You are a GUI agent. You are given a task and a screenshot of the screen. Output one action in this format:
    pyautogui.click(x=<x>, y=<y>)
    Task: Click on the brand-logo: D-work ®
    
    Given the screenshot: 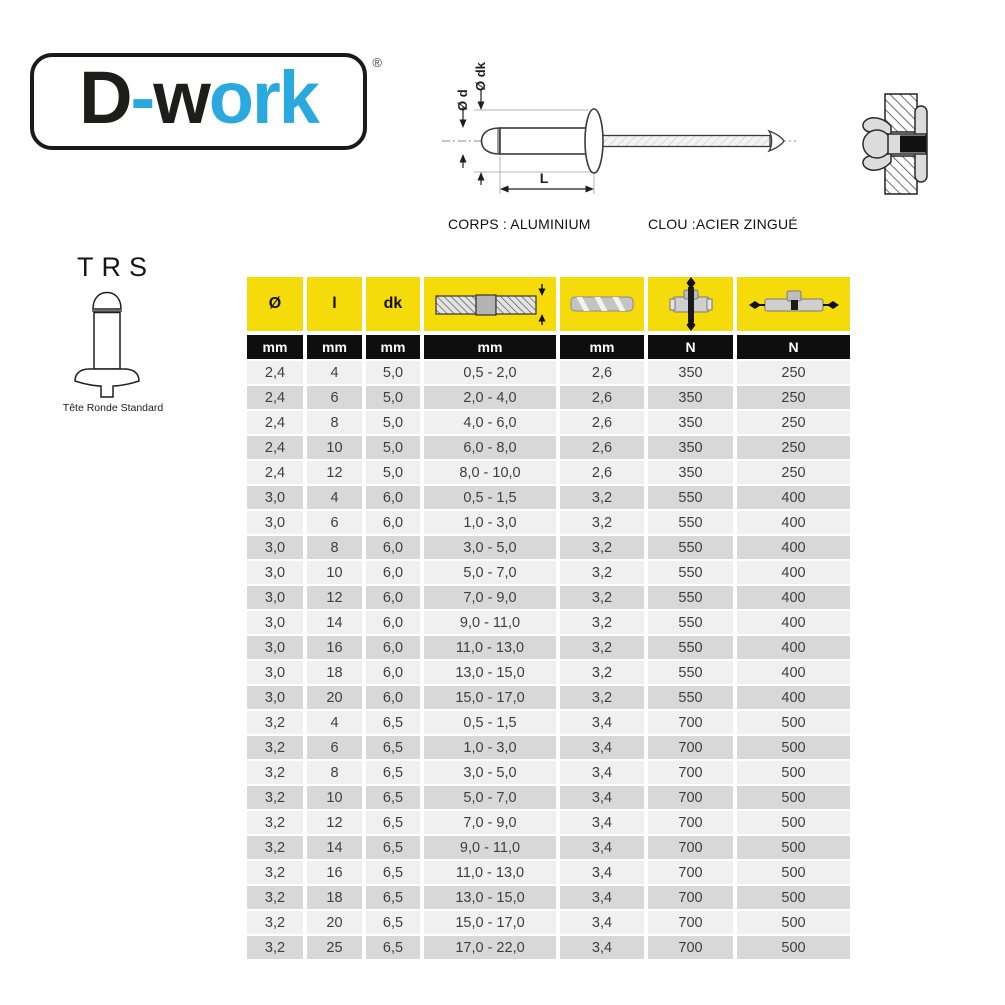 What is the action you would take?
    pyautogui.click(x=206, y=102)
    